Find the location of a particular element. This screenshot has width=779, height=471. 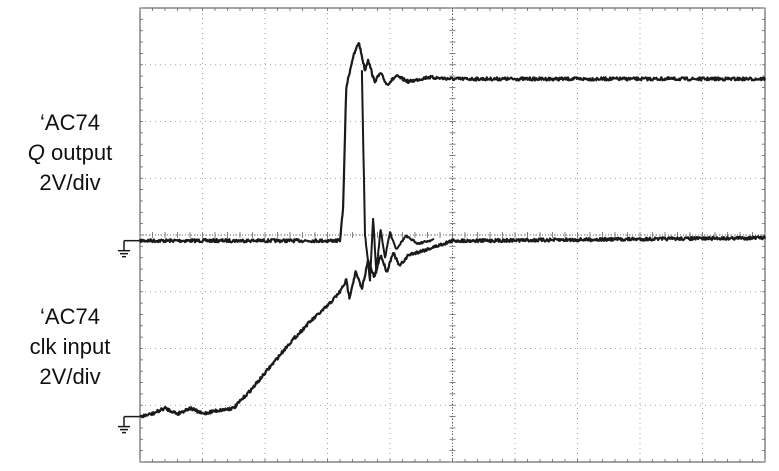

clk-label-line: clk input is located at coordinates (70, 347).